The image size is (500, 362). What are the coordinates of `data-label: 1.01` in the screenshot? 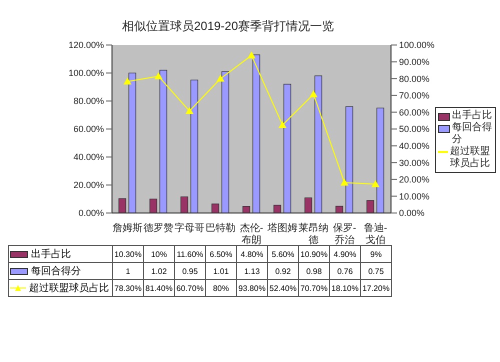 It's located at (221, 271).